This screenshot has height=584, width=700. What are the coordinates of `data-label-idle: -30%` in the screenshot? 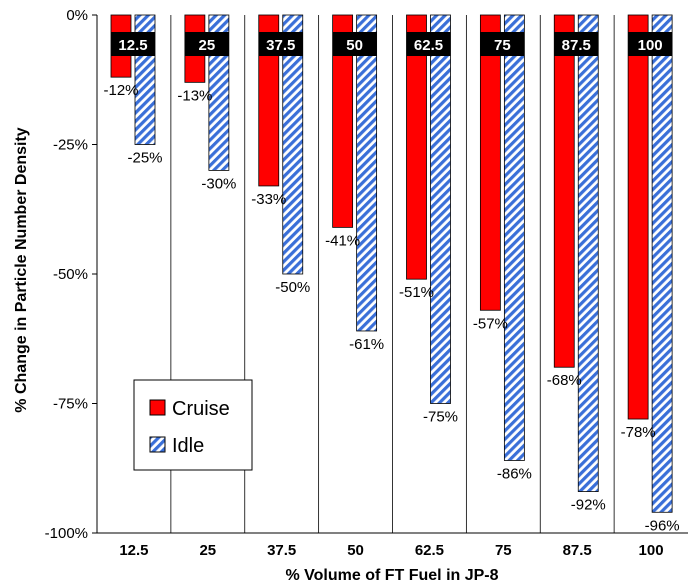 It's located at (218, 183).